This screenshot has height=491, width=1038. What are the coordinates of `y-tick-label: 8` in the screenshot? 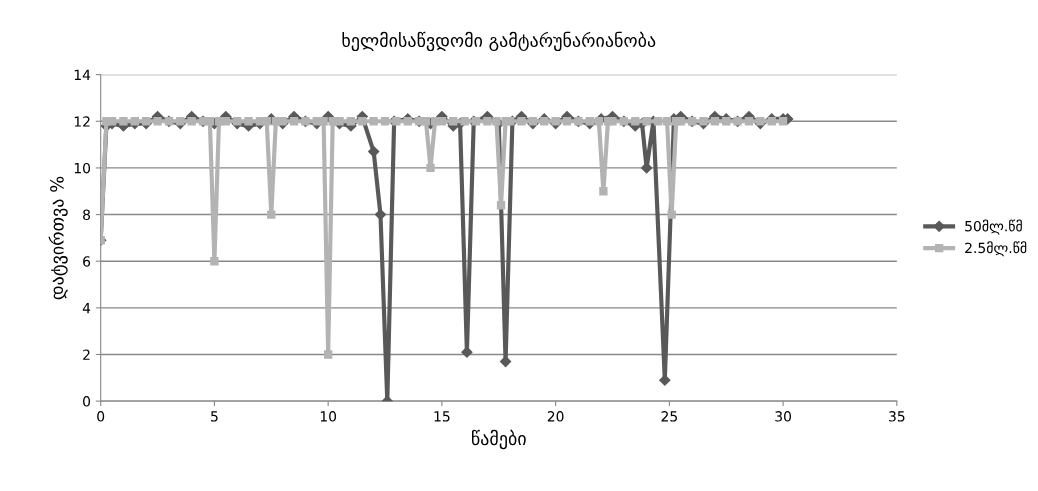 It's located at (87, 215).